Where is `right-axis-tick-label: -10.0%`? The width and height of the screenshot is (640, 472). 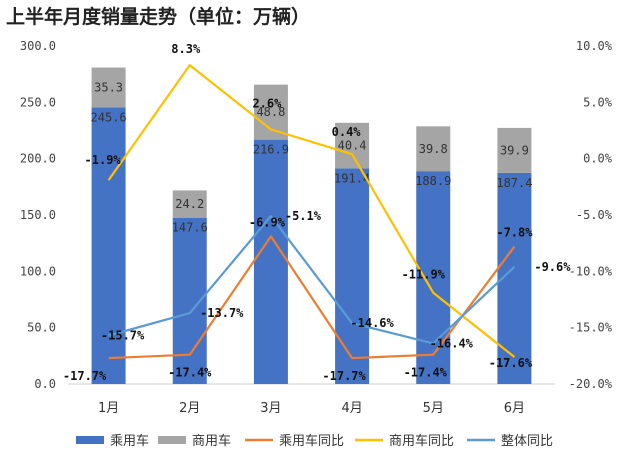
right-axis-tick-label: -10.0% is located at coordinates (591, 271).